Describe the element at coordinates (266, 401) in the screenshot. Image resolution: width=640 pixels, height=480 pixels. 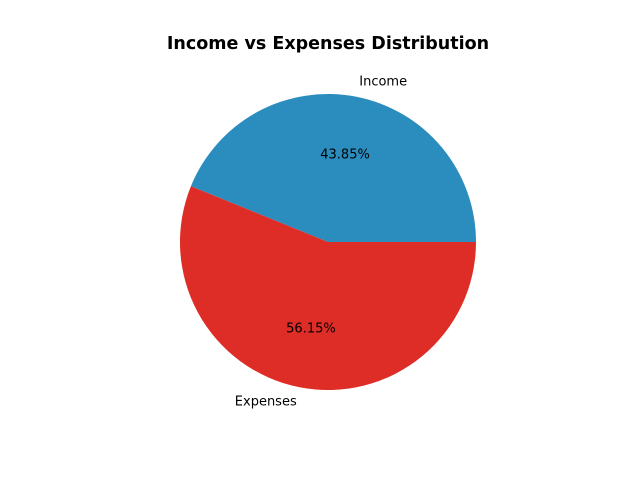
I see `slice-label-expenses: Expenses` at that location.